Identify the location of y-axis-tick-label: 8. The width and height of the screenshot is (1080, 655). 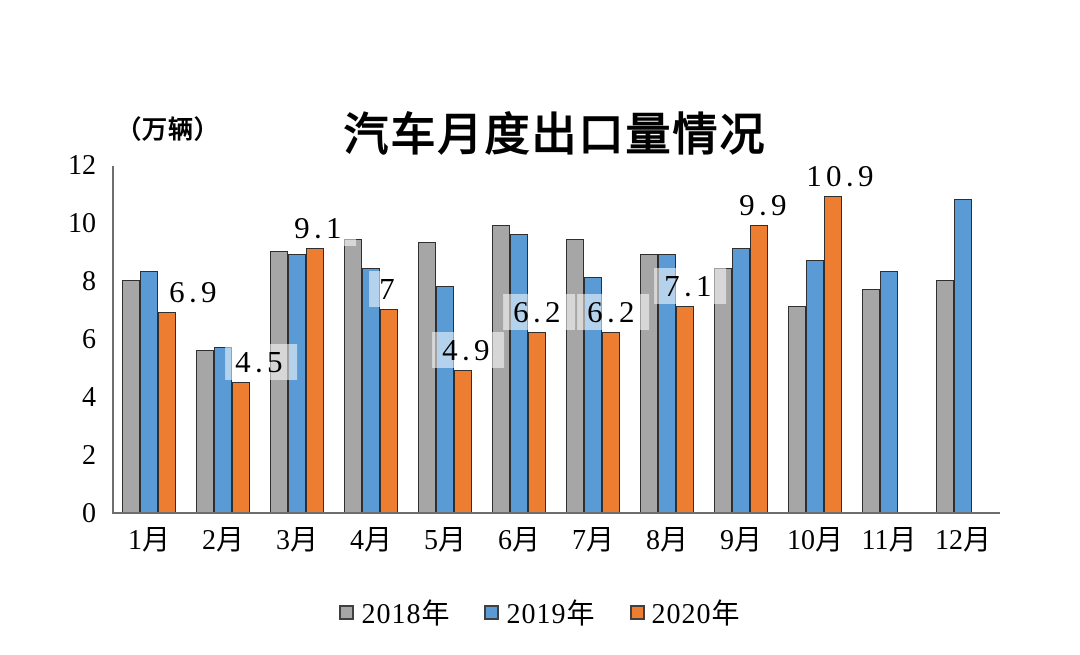
(89, 281).